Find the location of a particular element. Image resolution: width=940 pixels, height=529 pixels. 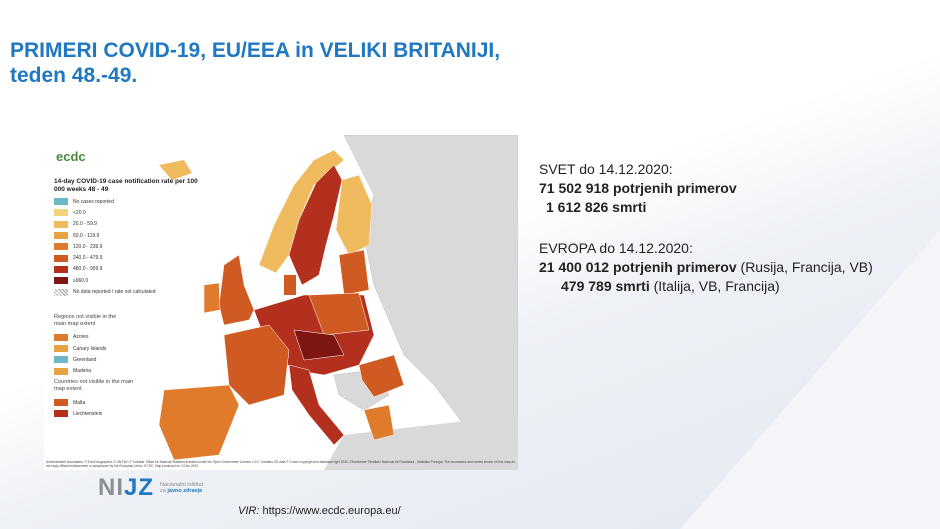

title-line-2: teden 48.-49. is located at coordinates (74, 75).